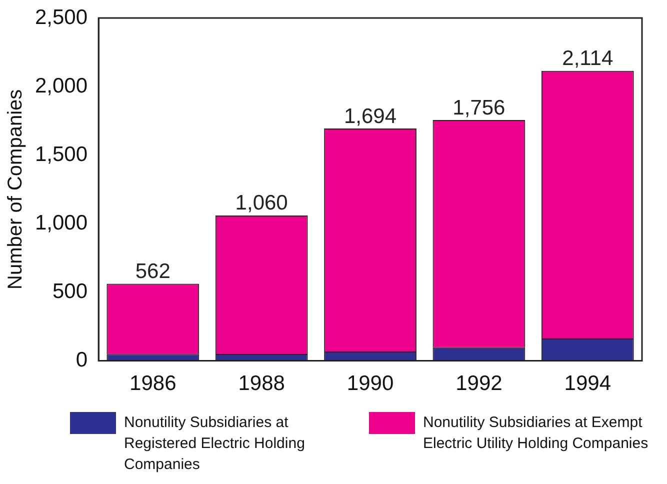  I want to click on total-label: 1,694, so click(370, 116).